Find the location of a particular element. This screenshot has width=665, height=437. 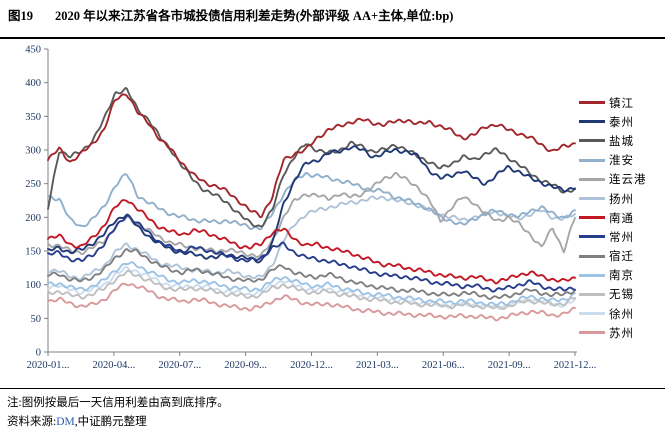

legend-item-suqian: 宿迁 is located at coordinates (613, 256).